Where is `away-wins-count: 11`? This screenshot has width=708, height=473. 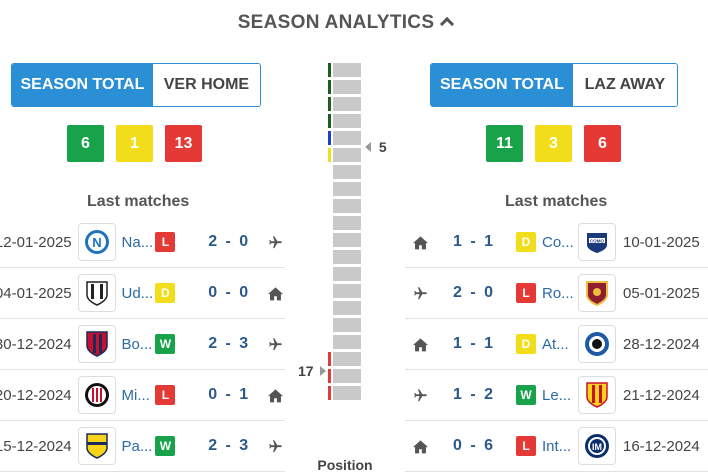 away-wins-count: 11 is located at coordinates (504, 143).